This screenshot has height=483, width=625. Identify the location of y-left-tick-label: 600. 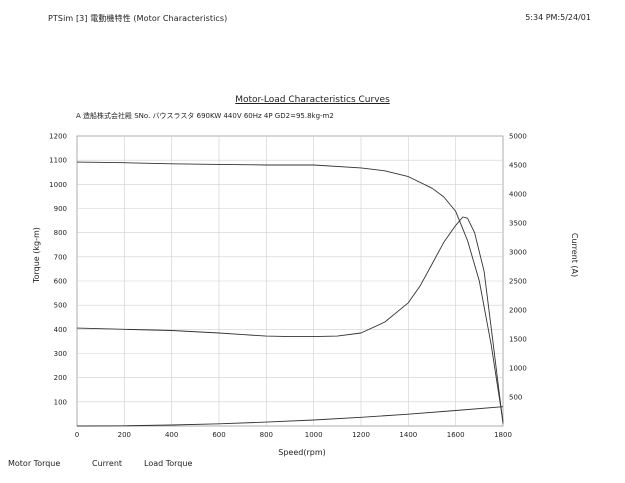
(60, 282).